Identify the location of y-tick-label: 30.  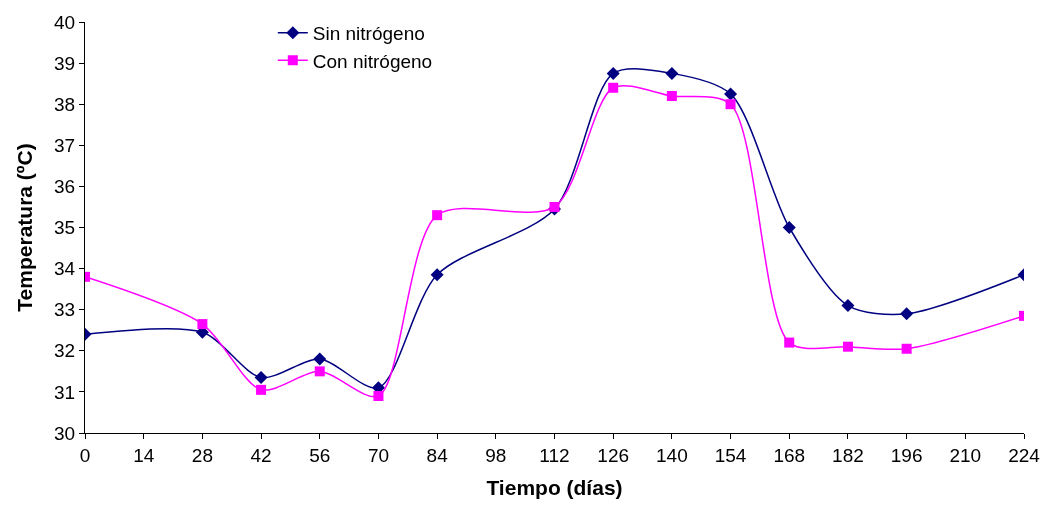
(65, 433).